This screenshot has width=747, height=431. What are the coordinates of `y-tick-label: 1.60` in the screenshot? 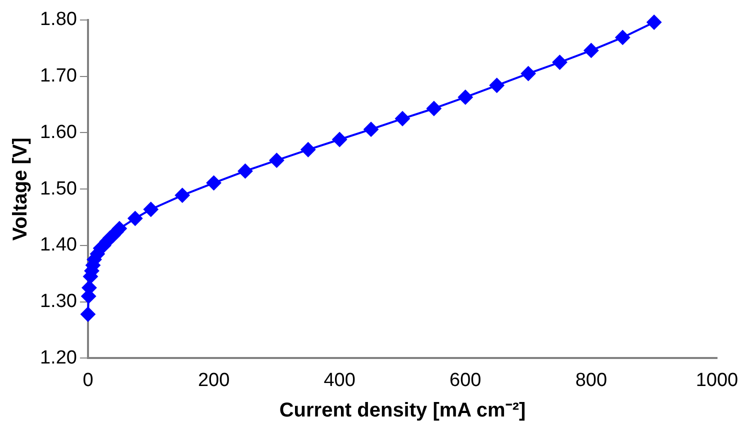 It's located at (58, 132).